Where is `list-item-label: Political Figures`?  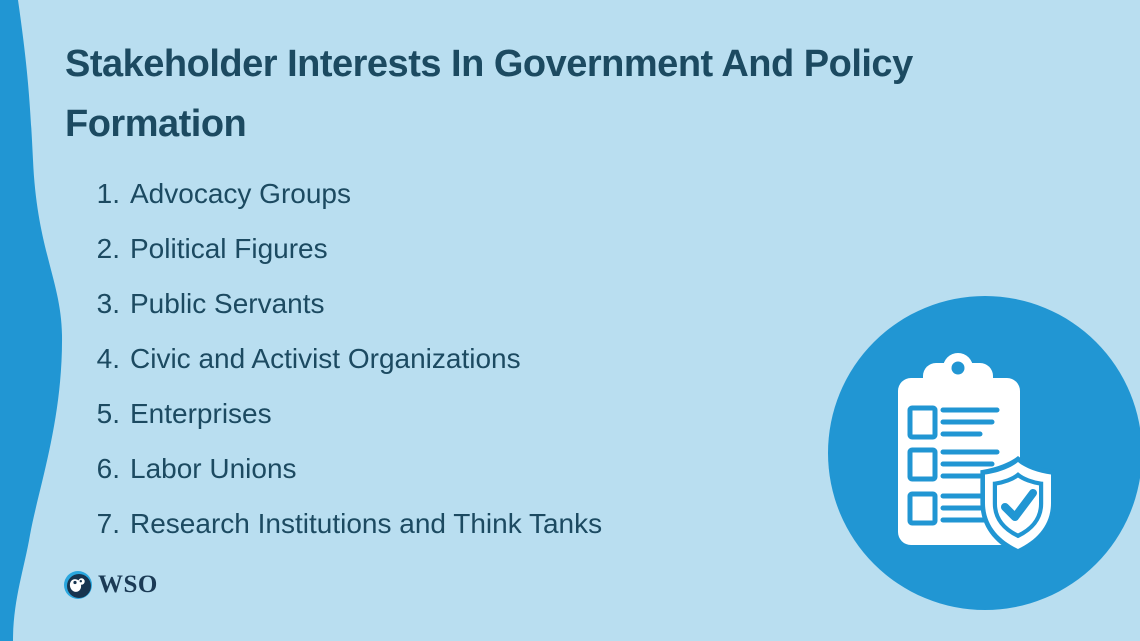
list-item-label: Political Figures is located at coordinates (229, 248).